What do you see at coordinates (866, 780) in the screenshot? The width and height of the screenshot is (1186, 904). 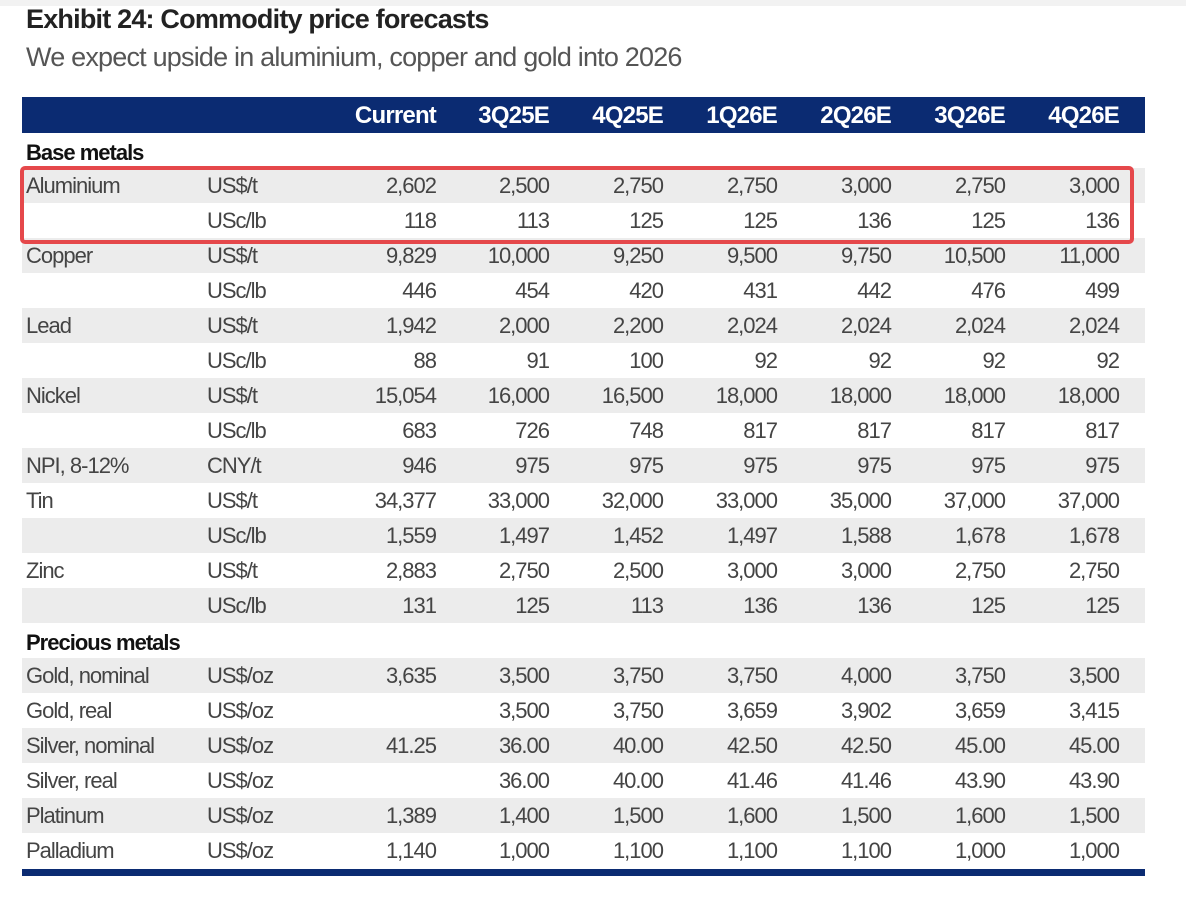 I see `value-cell: 41.46` at bounding box center [866, 780].